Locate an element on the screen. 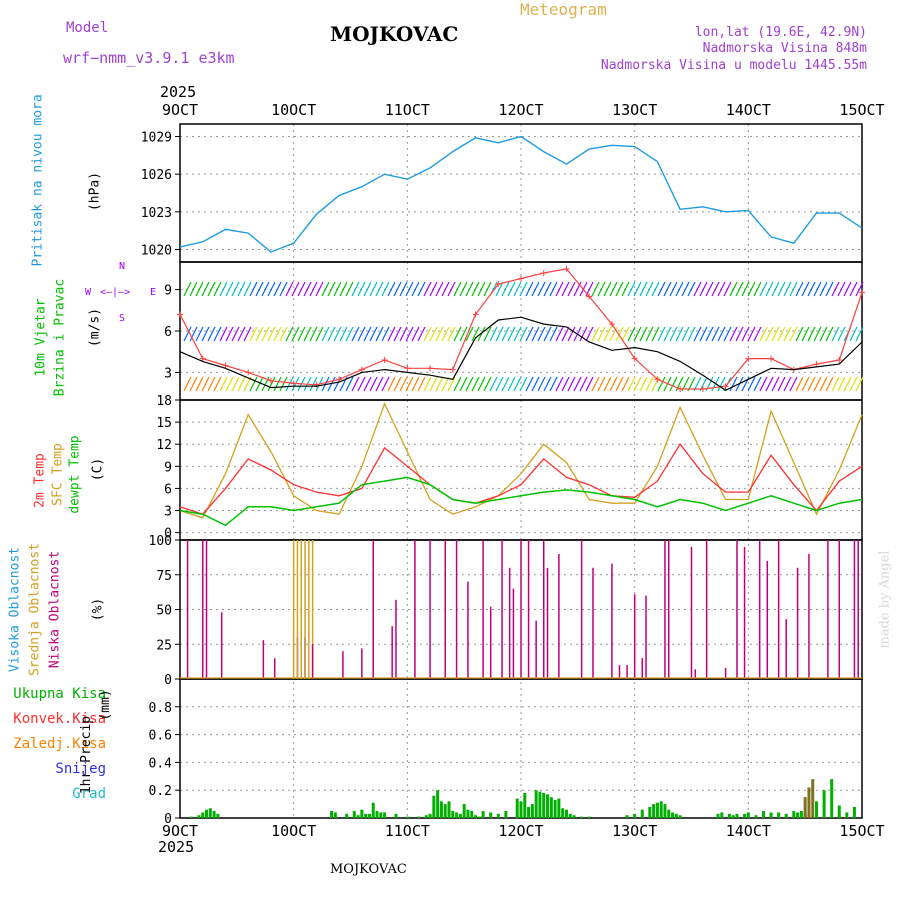 This screenshot has width=900, height=900. snow-bar is located at coordinates (813, 798).